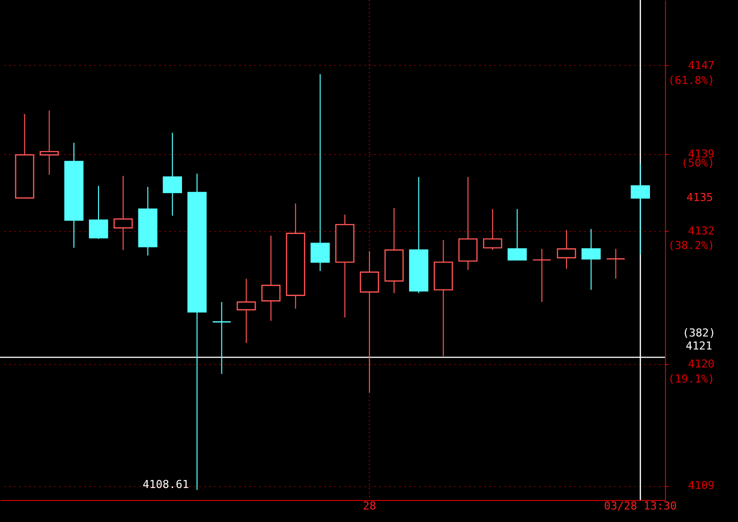  What do you see at coordinates (701, 231) in the screenshot?
I see `y-tick-label: 4132` at bounding box center [701, 231].